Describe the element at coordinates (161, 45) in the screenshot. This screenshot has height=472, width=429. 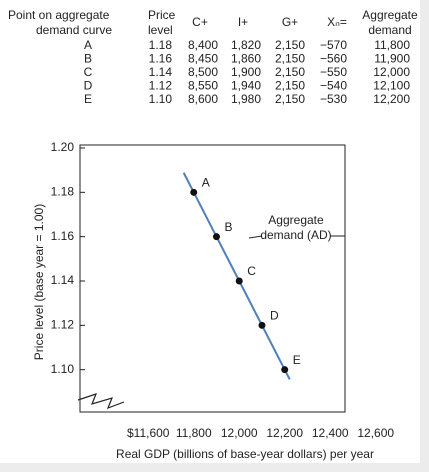
I see `table-cell: 1.18` at that location.